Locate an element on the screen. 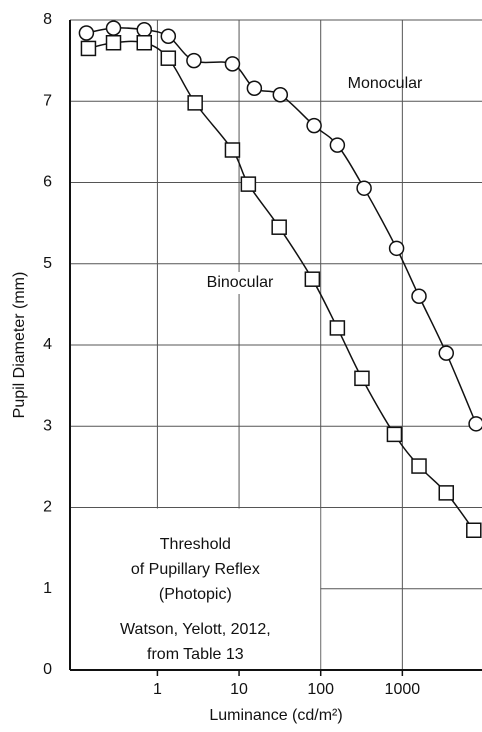  x-tick-label: 100 is located at coordinates (320, 689).